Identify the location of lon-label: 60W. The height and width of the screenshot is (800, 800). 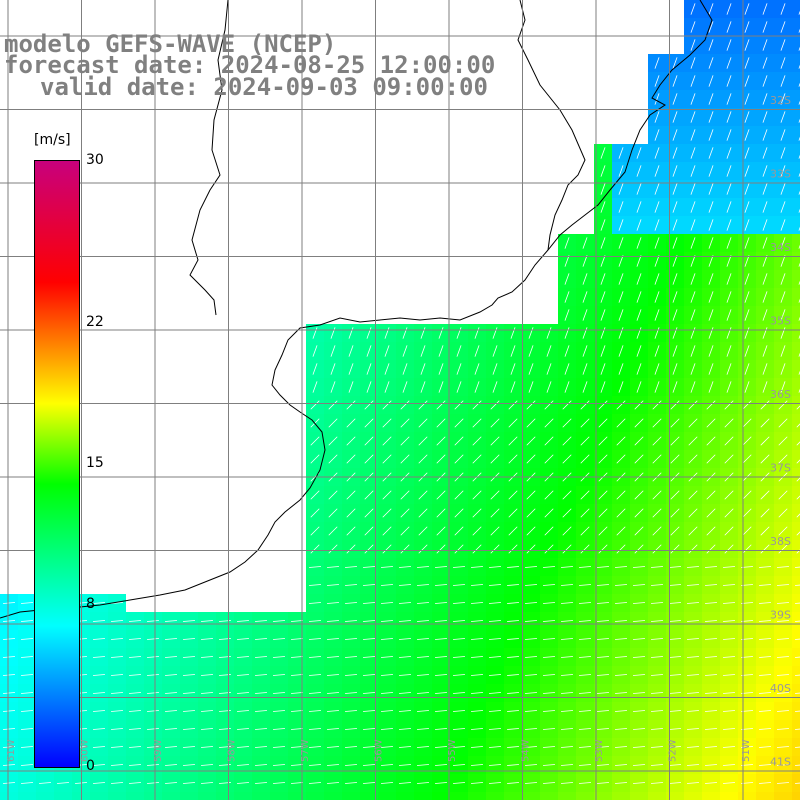
(85, 750).